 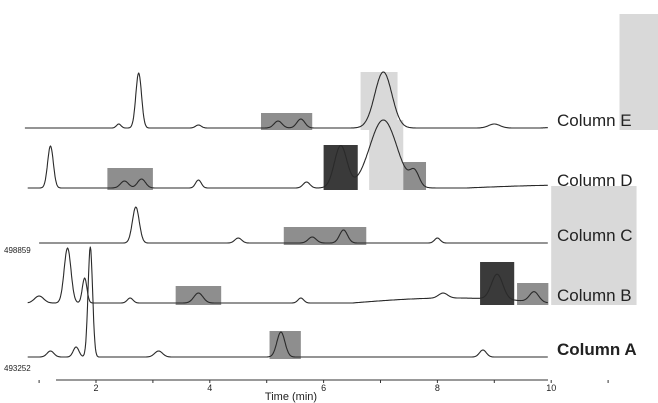 I want to click on series-label-column-a: Column A, so click(x=597, y=349).